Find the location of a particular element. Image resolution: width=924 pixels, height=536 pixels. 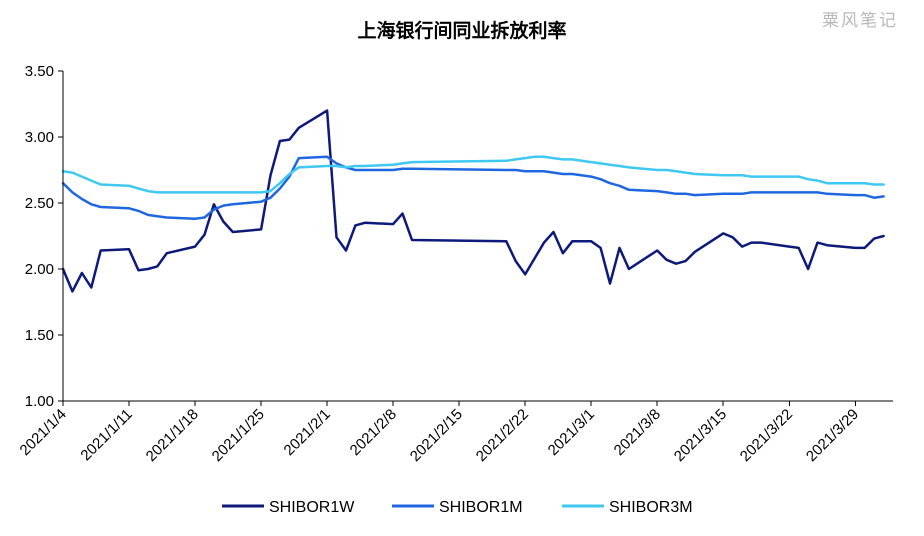

x-tick-label: 2021/3/29 is located at coordinates (832, 435).